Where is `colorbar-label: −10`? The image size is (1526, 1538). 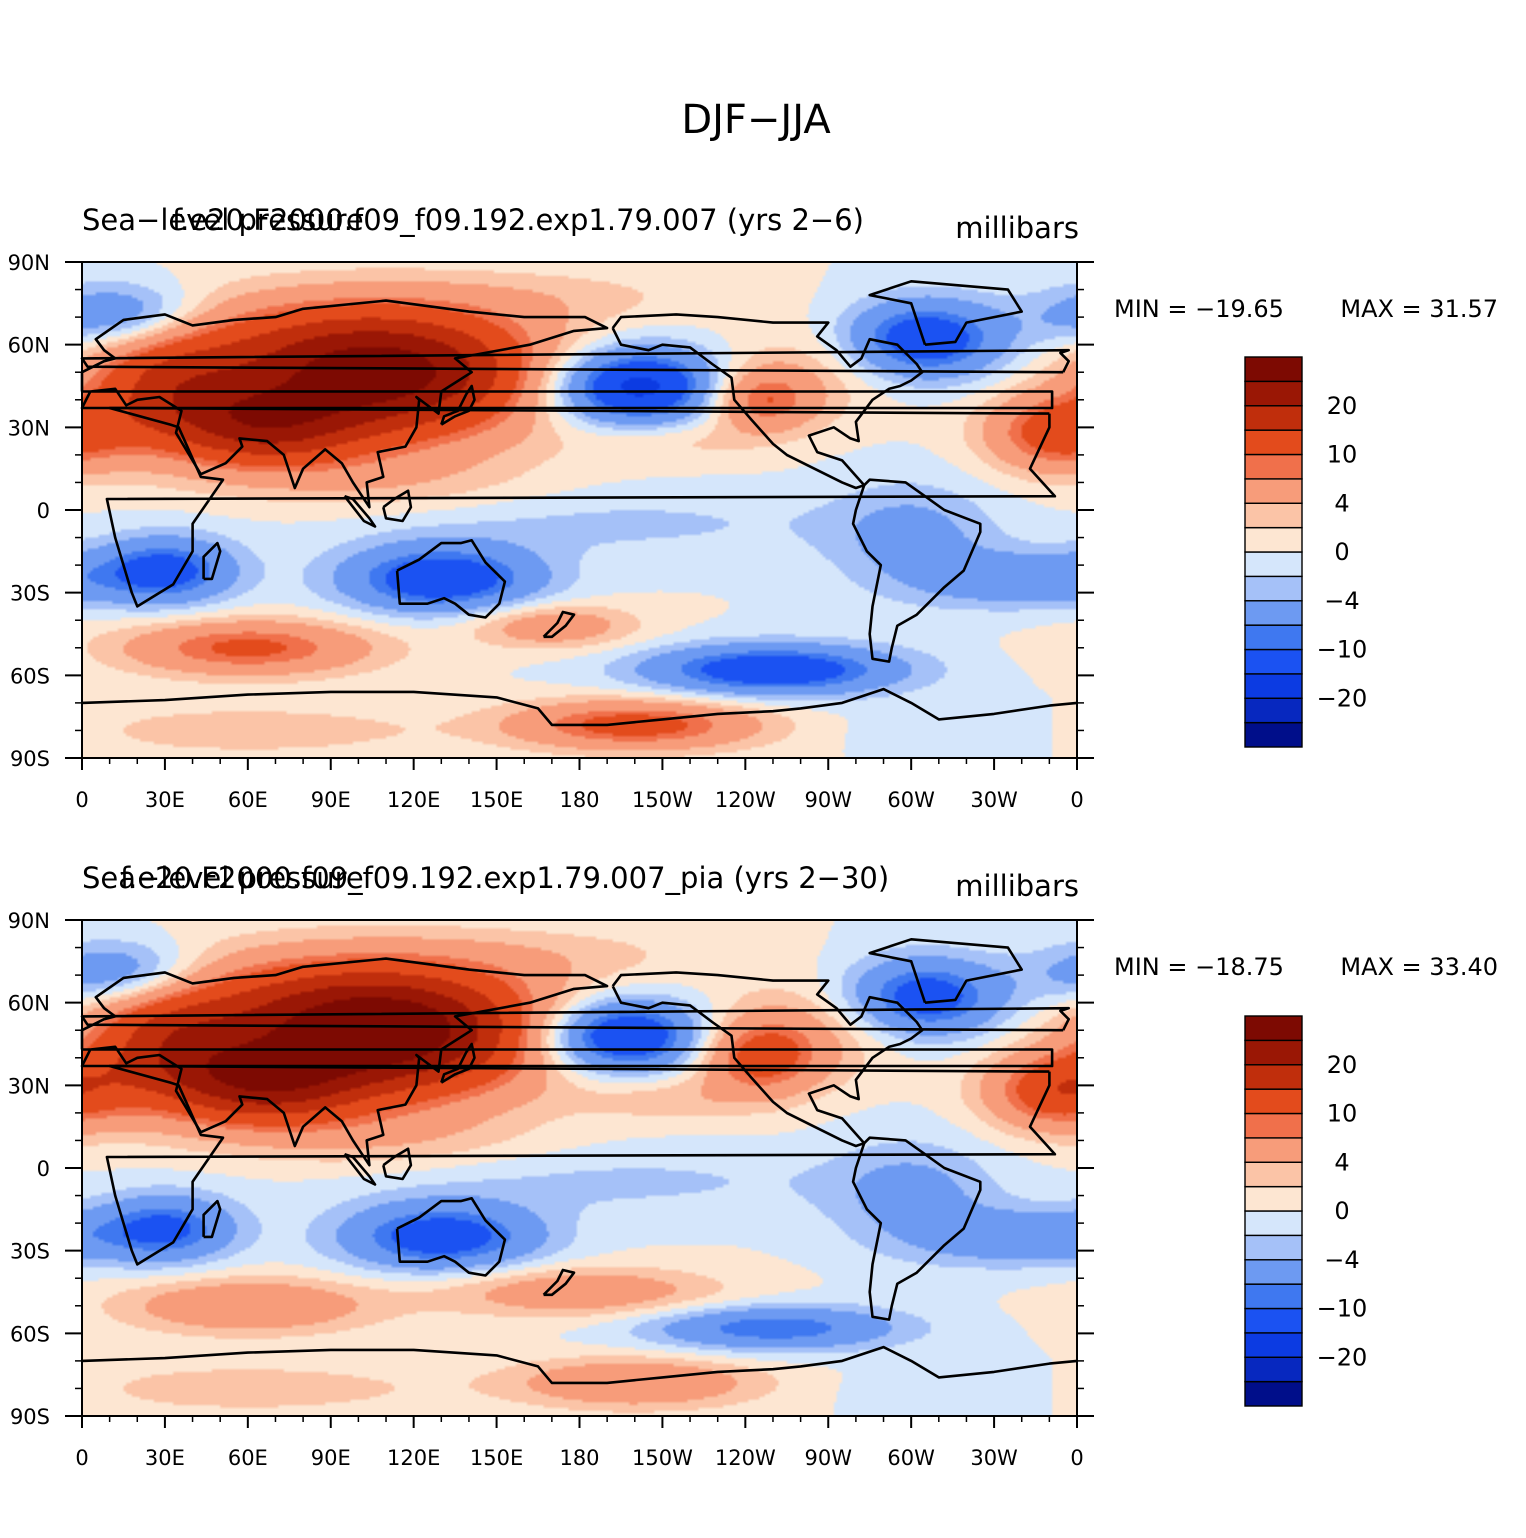
colorbar-label: −10 is located at coordinates (1342, 1309).